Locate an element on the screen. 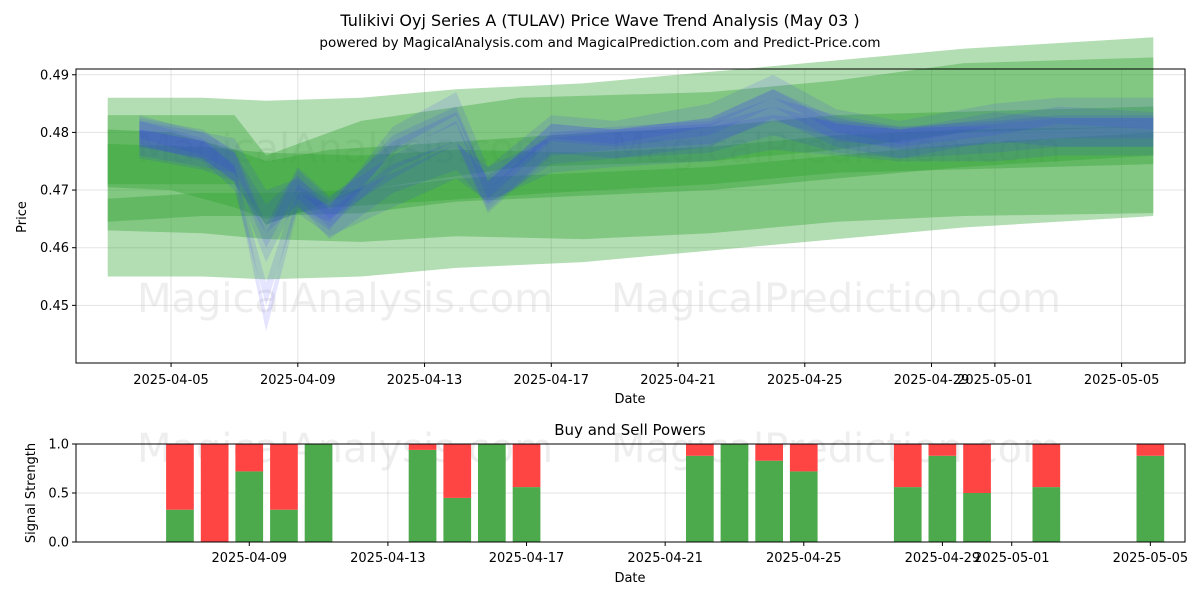 Image resolution: width=1200 pixels, height=600 pixels. watermark-analysis-top: MagicalAnalysis.com is located at coordinates (345, 149).